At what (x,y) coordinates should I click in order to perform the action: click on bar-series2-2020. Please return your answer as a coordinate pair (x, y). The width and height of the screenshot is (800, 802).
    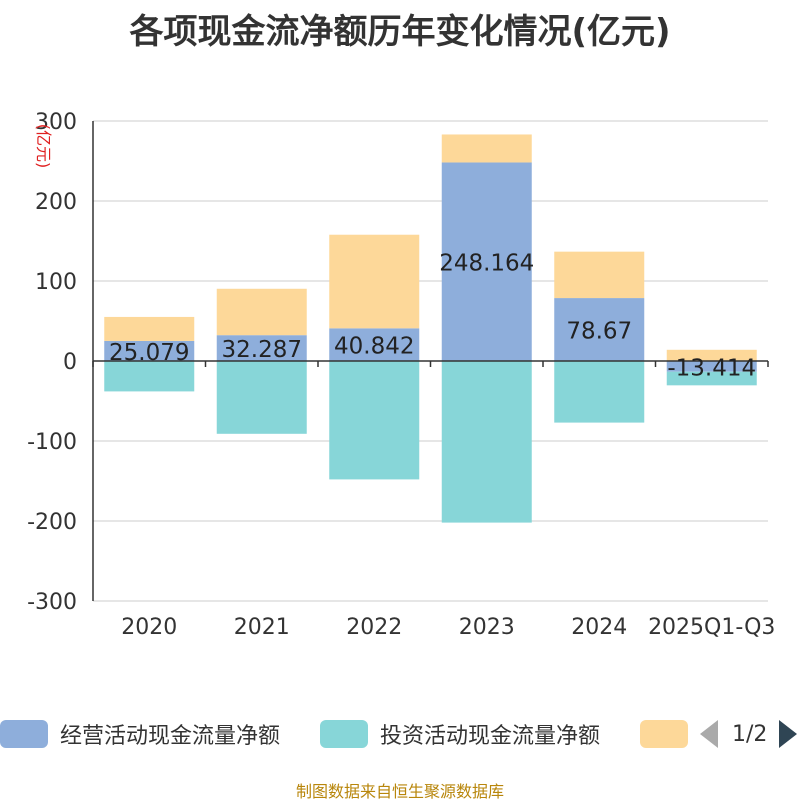
    Looking at the image, I should click on (149, 328).